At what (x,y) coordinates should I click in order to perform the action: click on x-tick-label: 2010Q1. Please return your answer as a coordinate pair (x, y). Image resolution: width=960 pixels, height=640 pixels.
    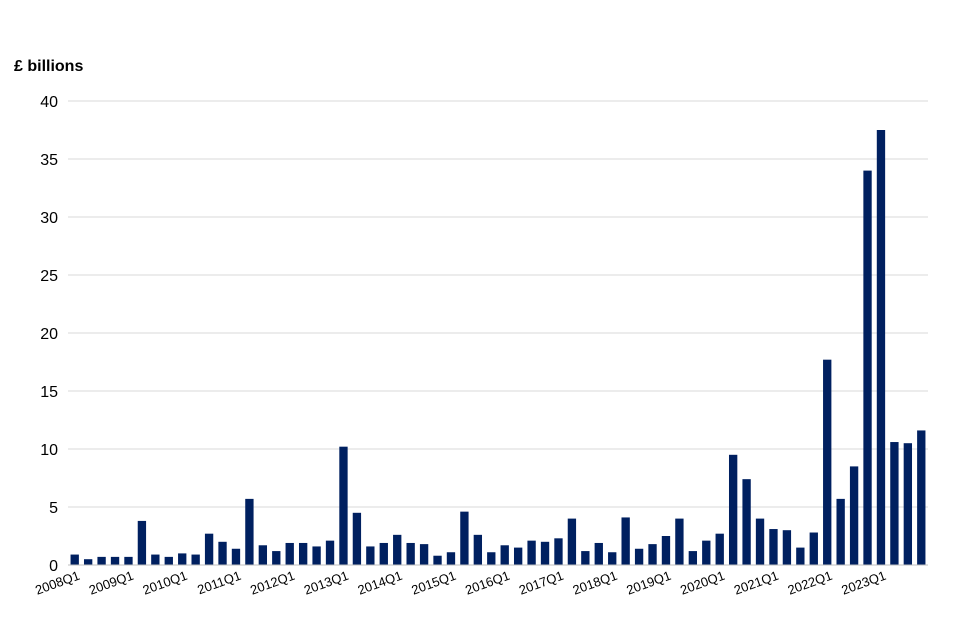
    Looking at the image, I should click on (165, 583).